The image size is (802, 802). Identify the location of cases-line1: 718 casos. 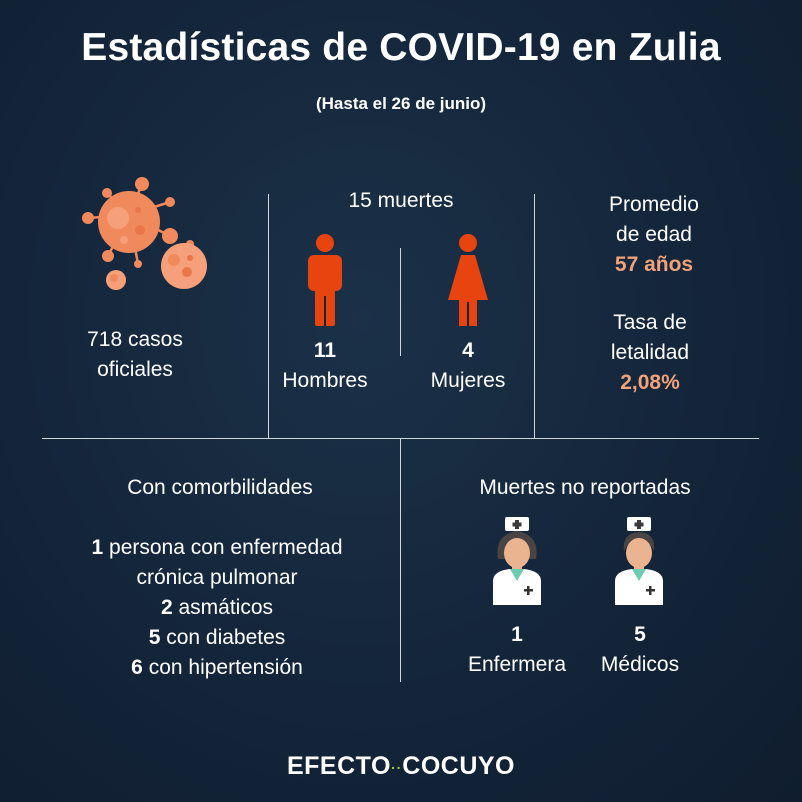
(135, 339).